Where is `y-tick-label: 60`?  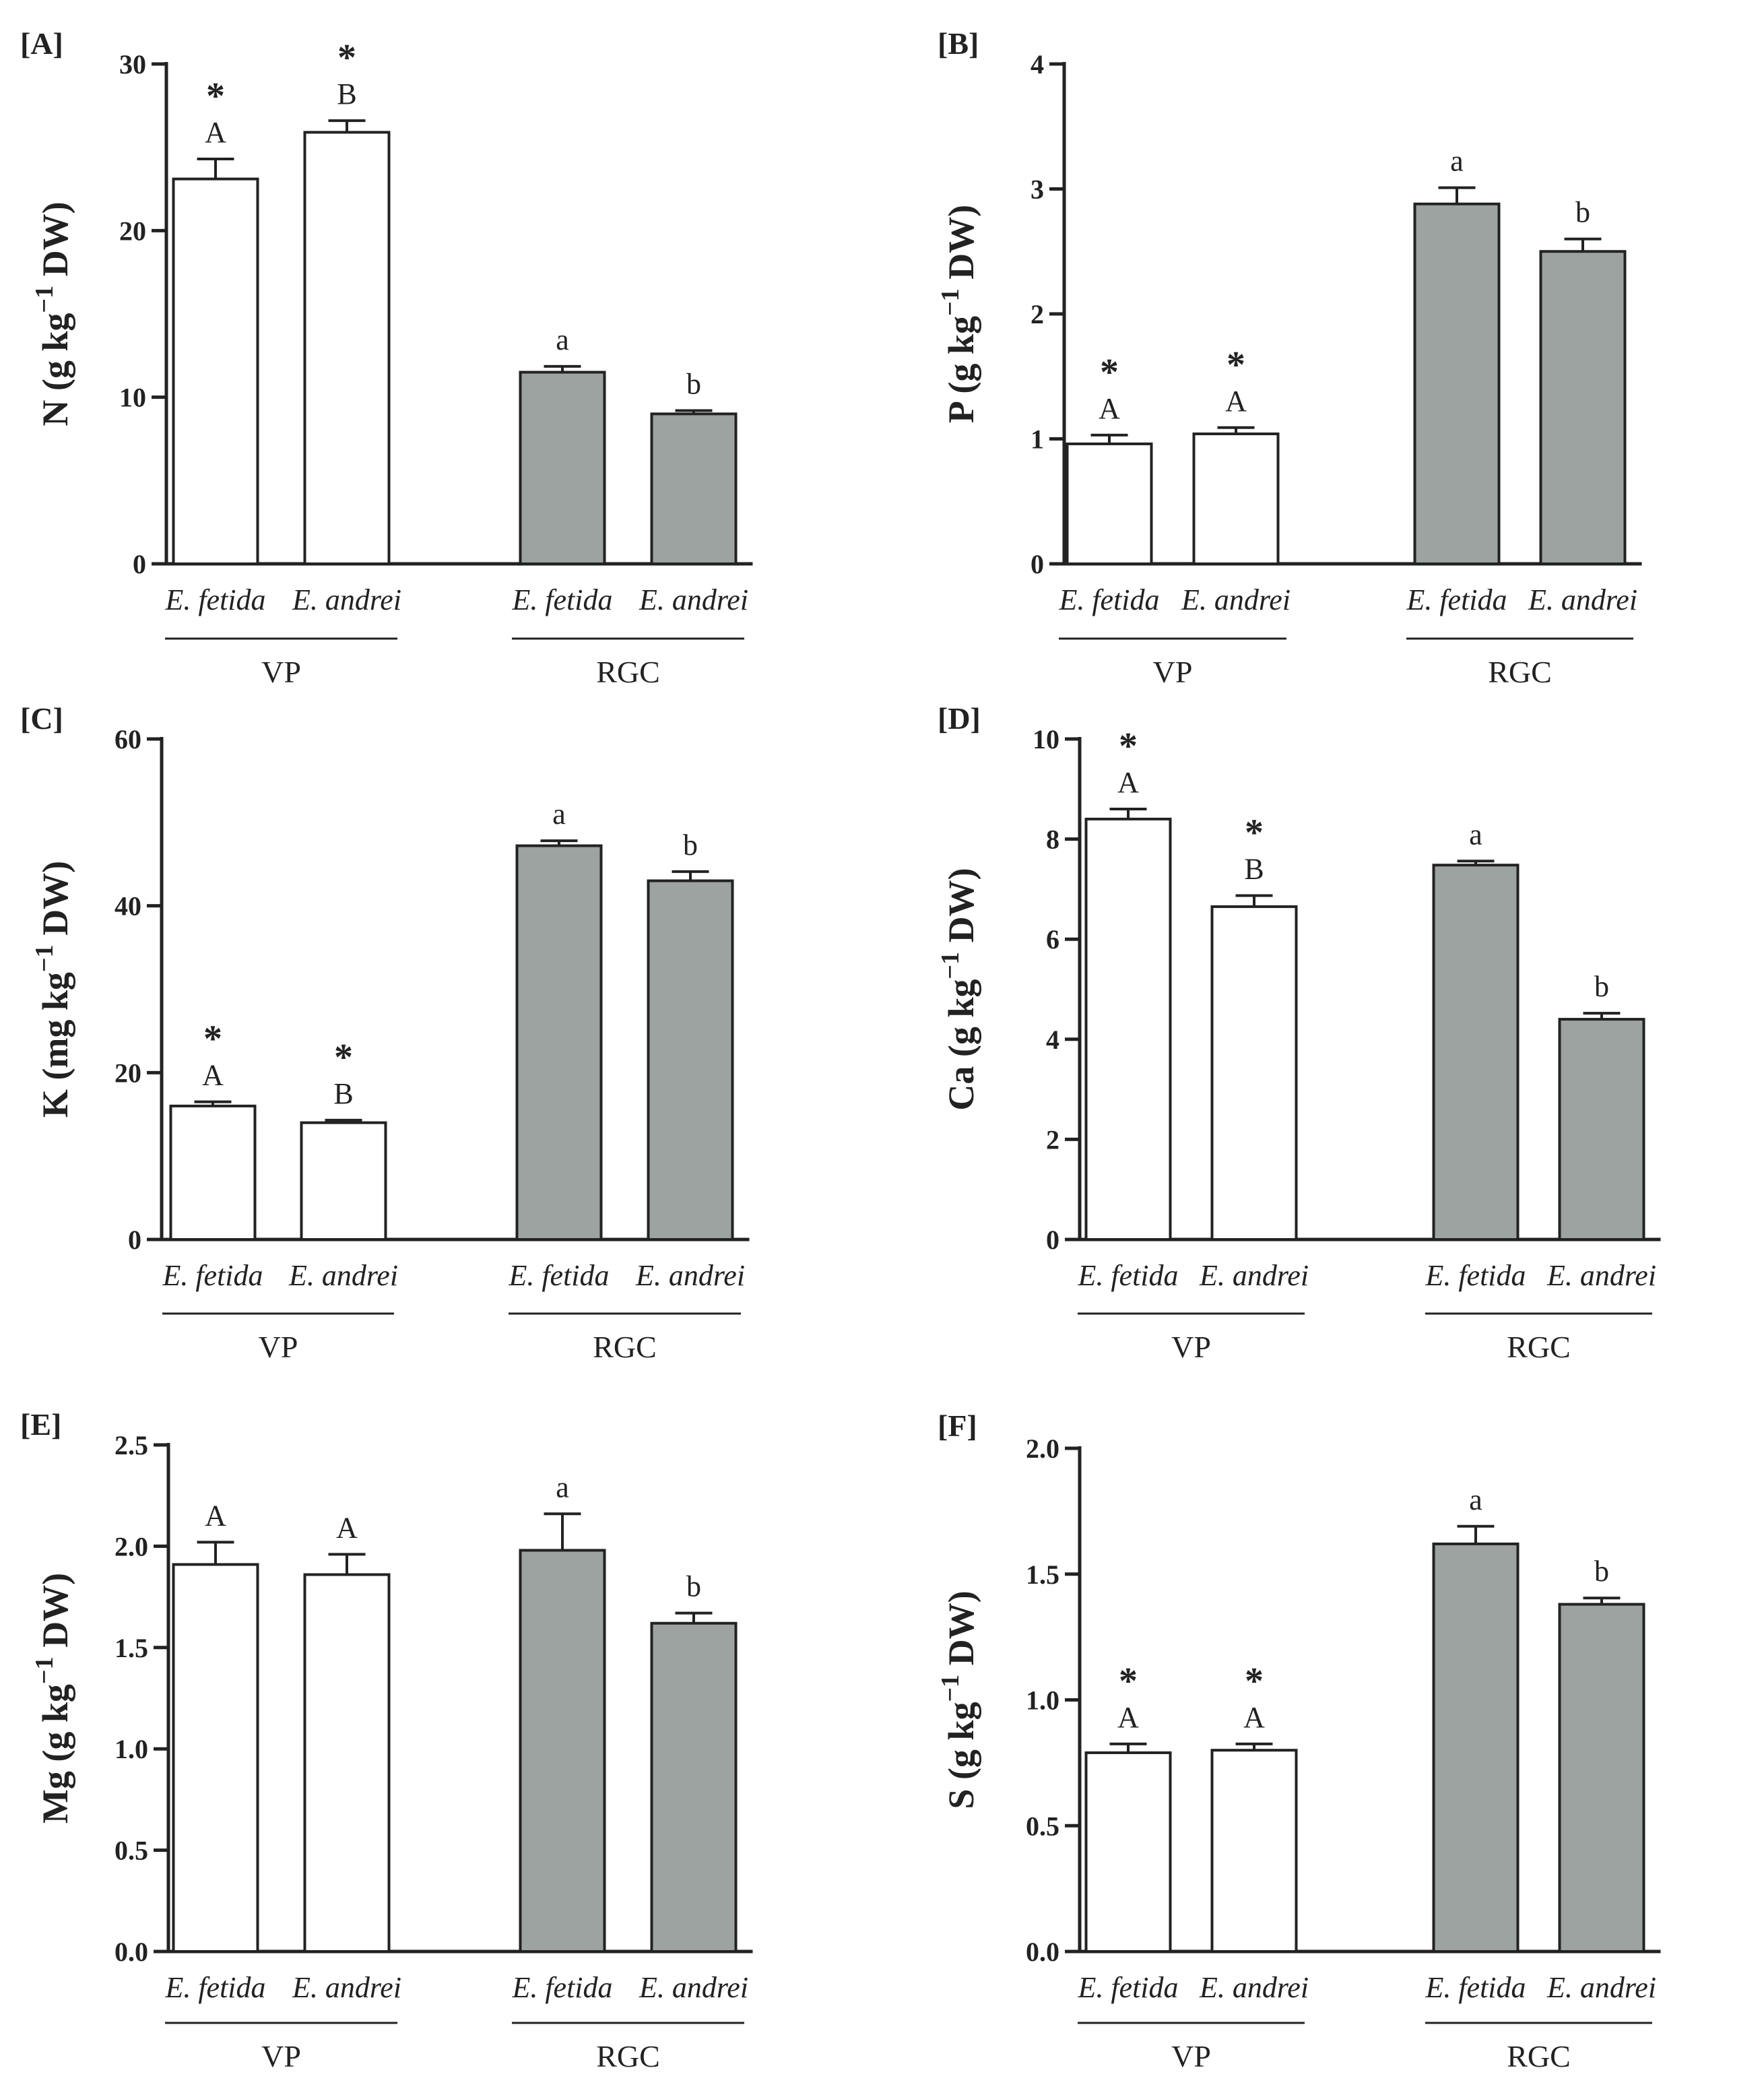 y-tick-label: 60 is located at coordinates (128, 739).